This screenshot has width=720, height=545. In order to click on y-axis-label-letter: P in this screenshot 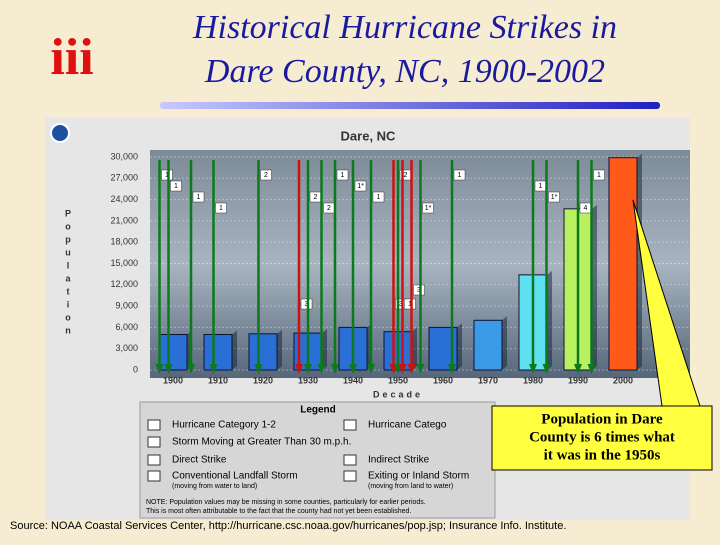, I will do `click(68, 213)`.